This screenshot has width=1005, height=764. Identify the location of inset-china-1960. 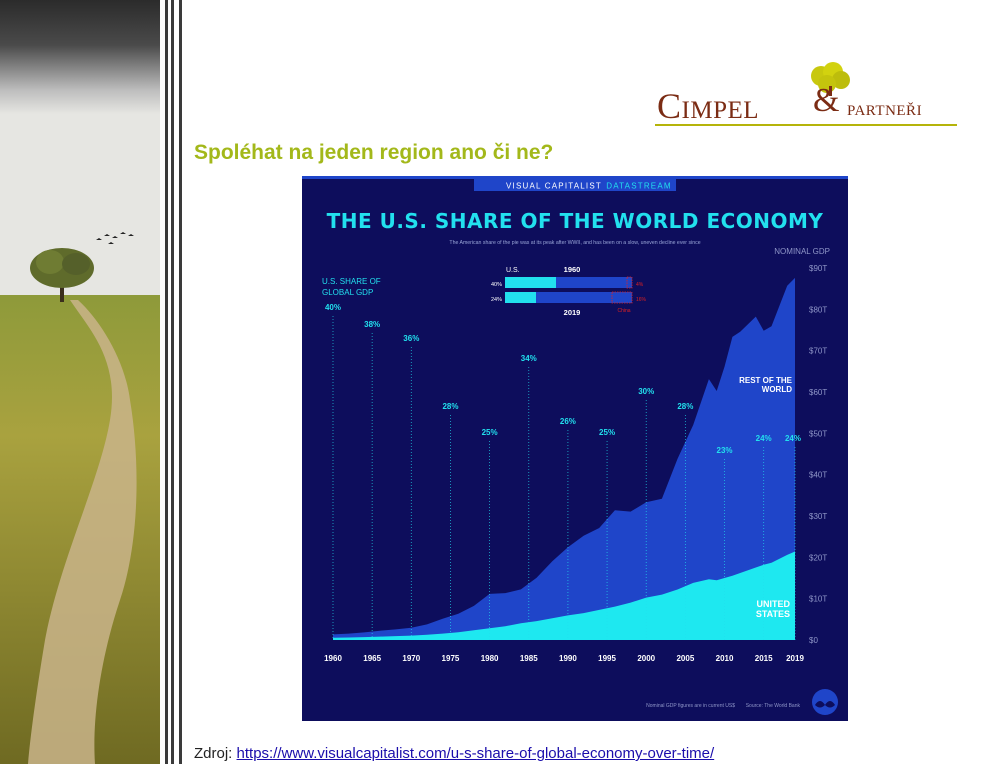
(629, 282).